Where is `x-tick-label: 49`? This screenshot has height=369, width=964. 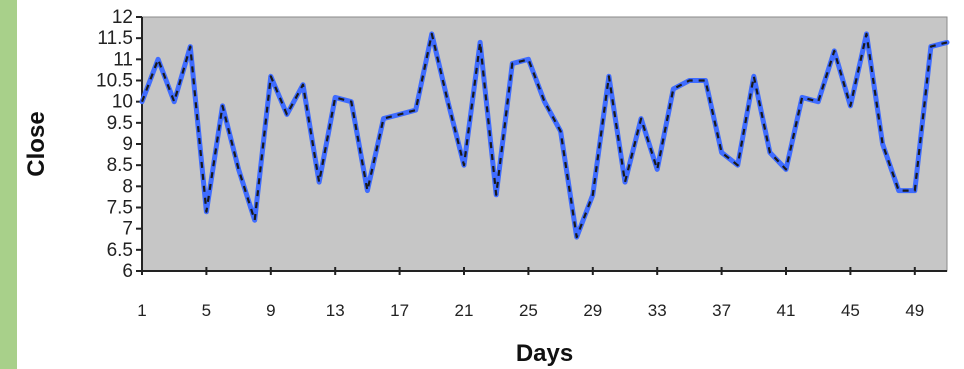
x-tick-label: 49 is located at coordinates (914, 310).